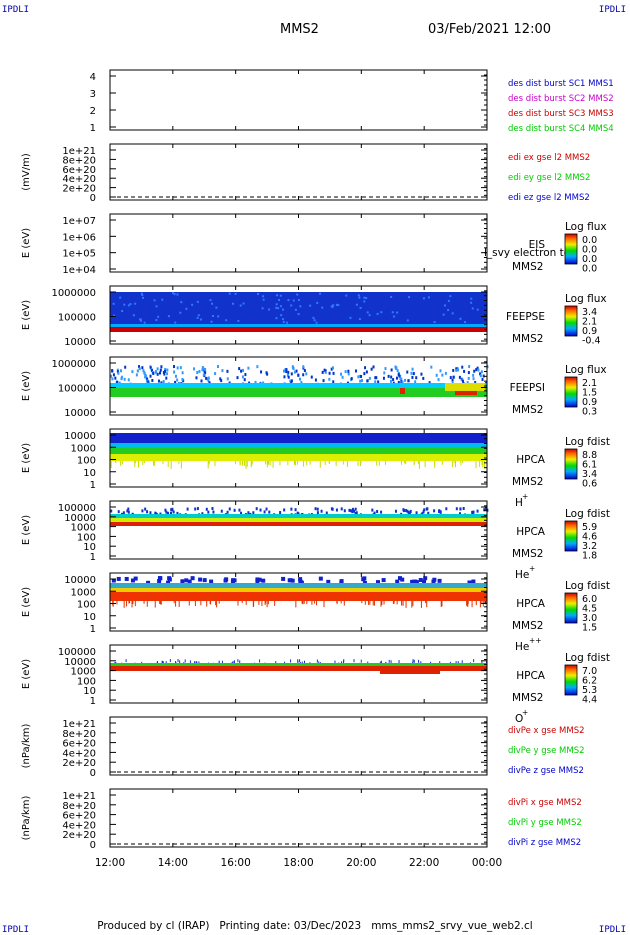  I want to click on spectrogram-band-green, so click(298, 664).